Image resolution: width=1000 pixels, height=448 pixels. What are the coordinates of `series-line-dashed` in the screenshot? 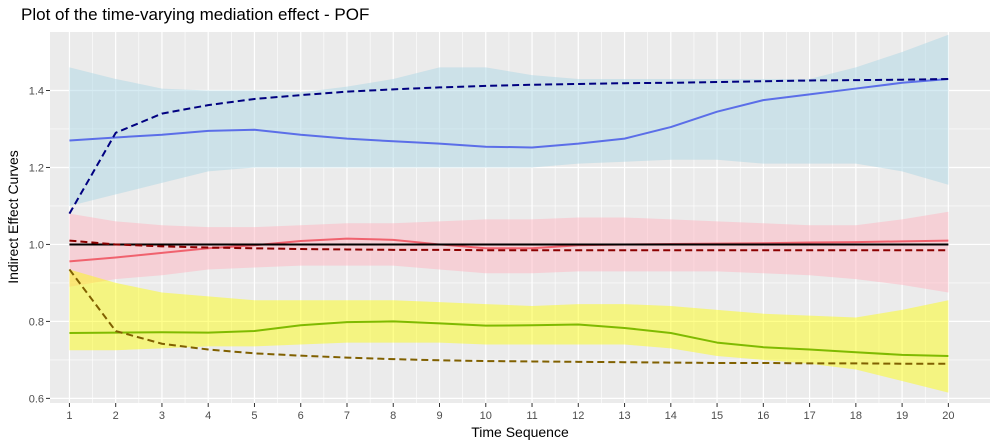 It's located at (509, 245).